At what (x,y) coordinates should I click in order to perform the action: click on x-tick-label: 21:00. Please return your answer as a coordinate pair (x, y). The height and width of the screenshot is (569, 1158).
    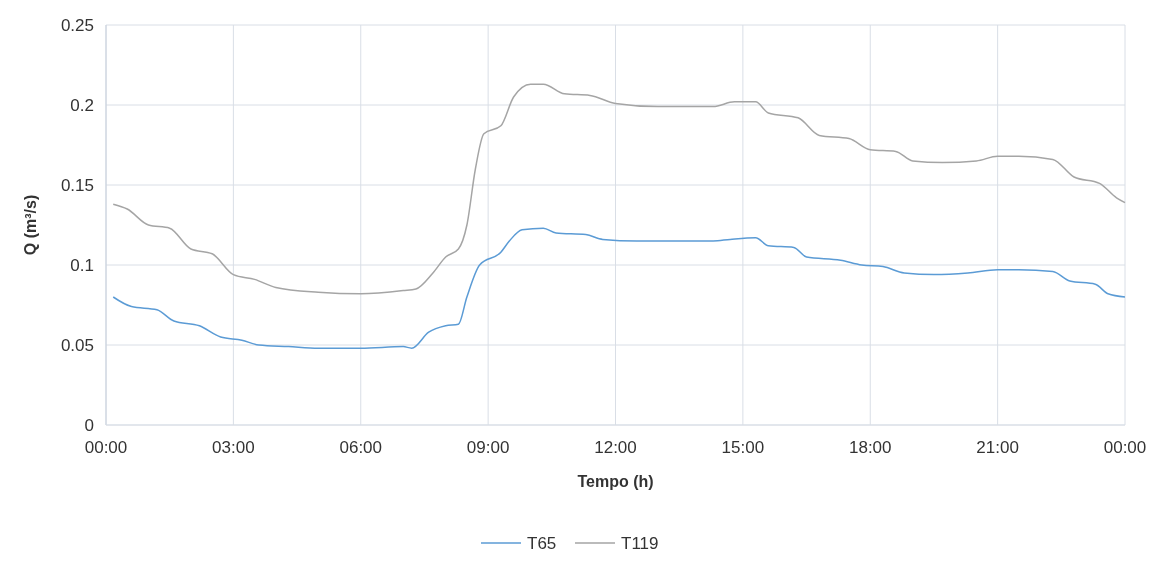
    Looking at the image, I should click on (997, 447).